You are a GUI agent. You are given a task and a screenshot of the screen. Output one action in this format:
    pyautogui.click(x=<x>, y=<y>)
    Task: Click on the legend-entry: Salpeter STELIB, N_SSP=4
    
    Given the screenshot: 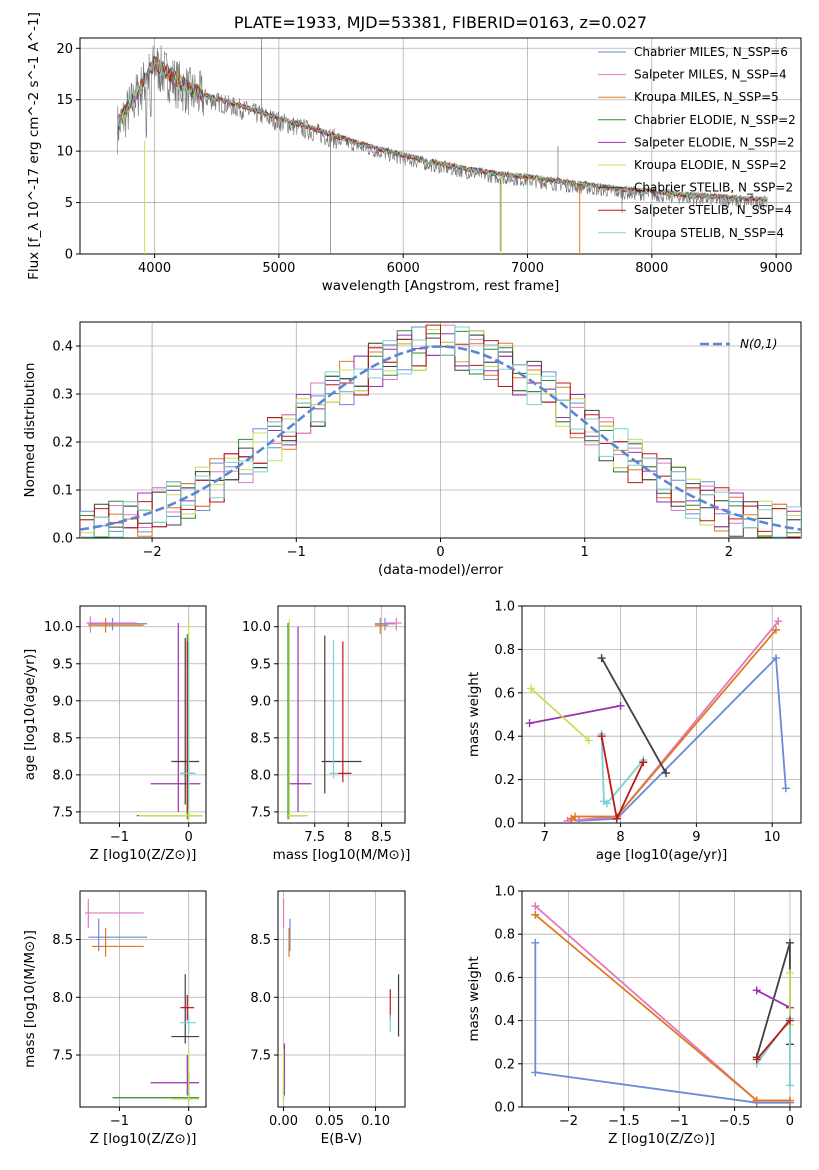 What is the action you would take?
    pyautogui.click(x=713, y=210)
    